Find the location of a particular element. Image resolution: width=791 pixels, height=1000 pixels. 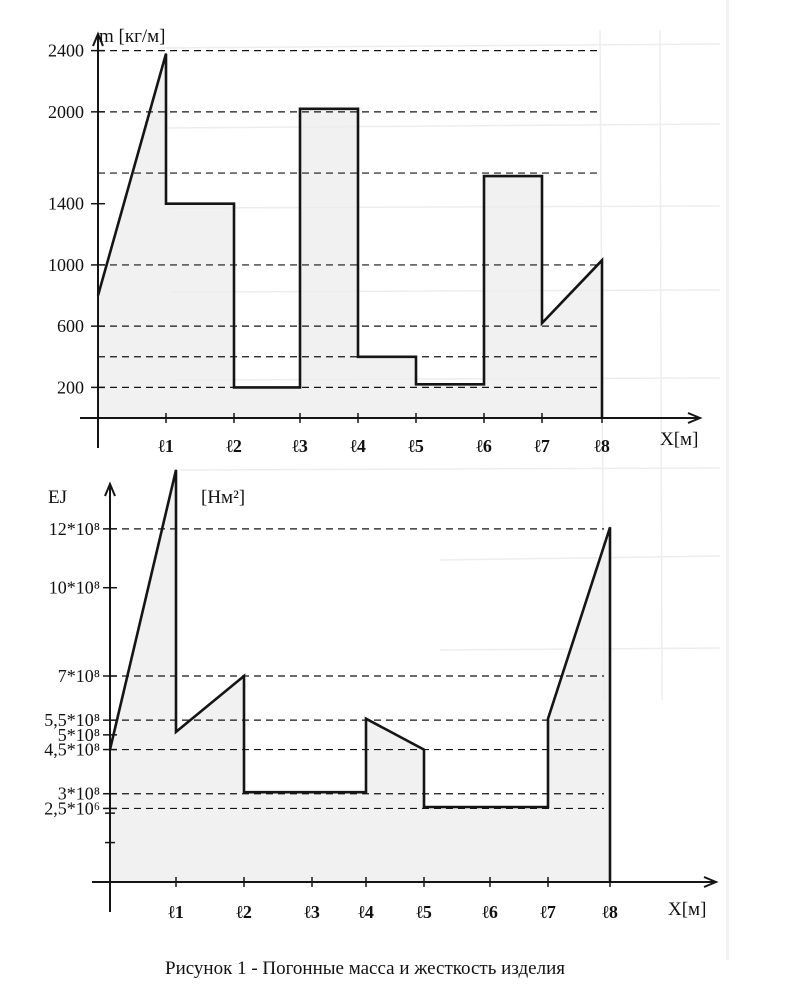

y-tick-label: 5,5*10⁸ is located at coordinates (72, 720).